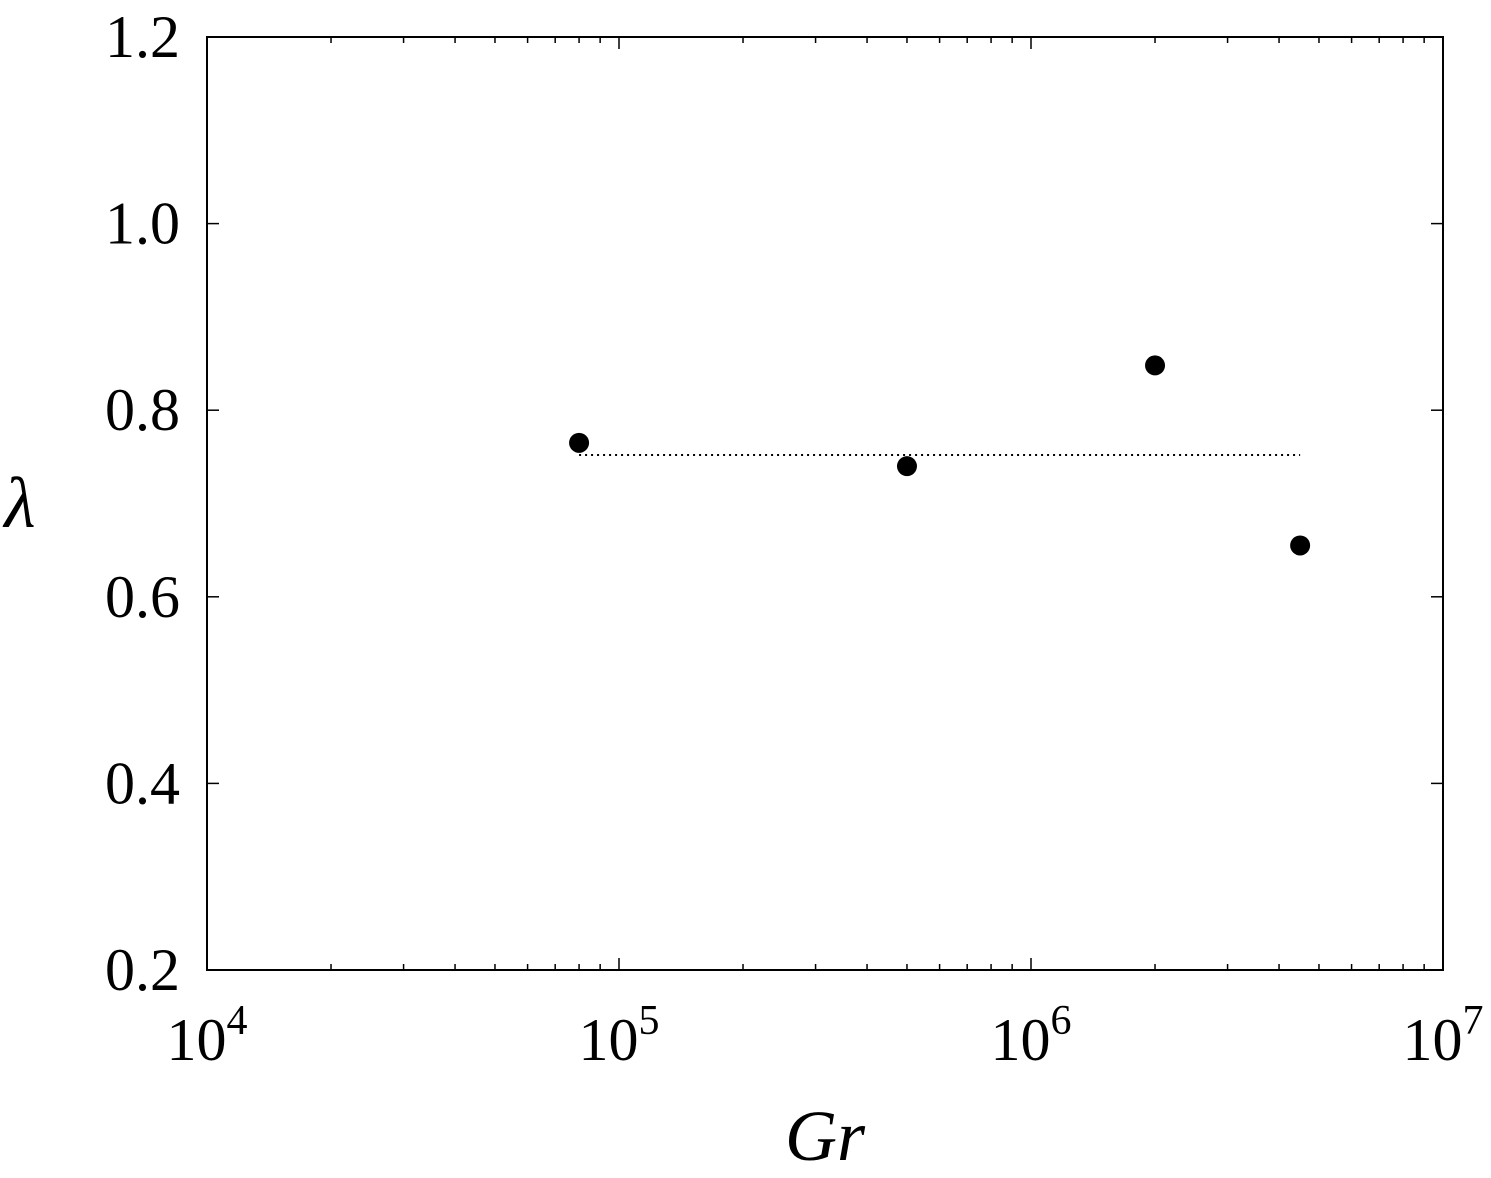 The image size is (1491, 1178). I want to click on data-points, so click(940, 455).